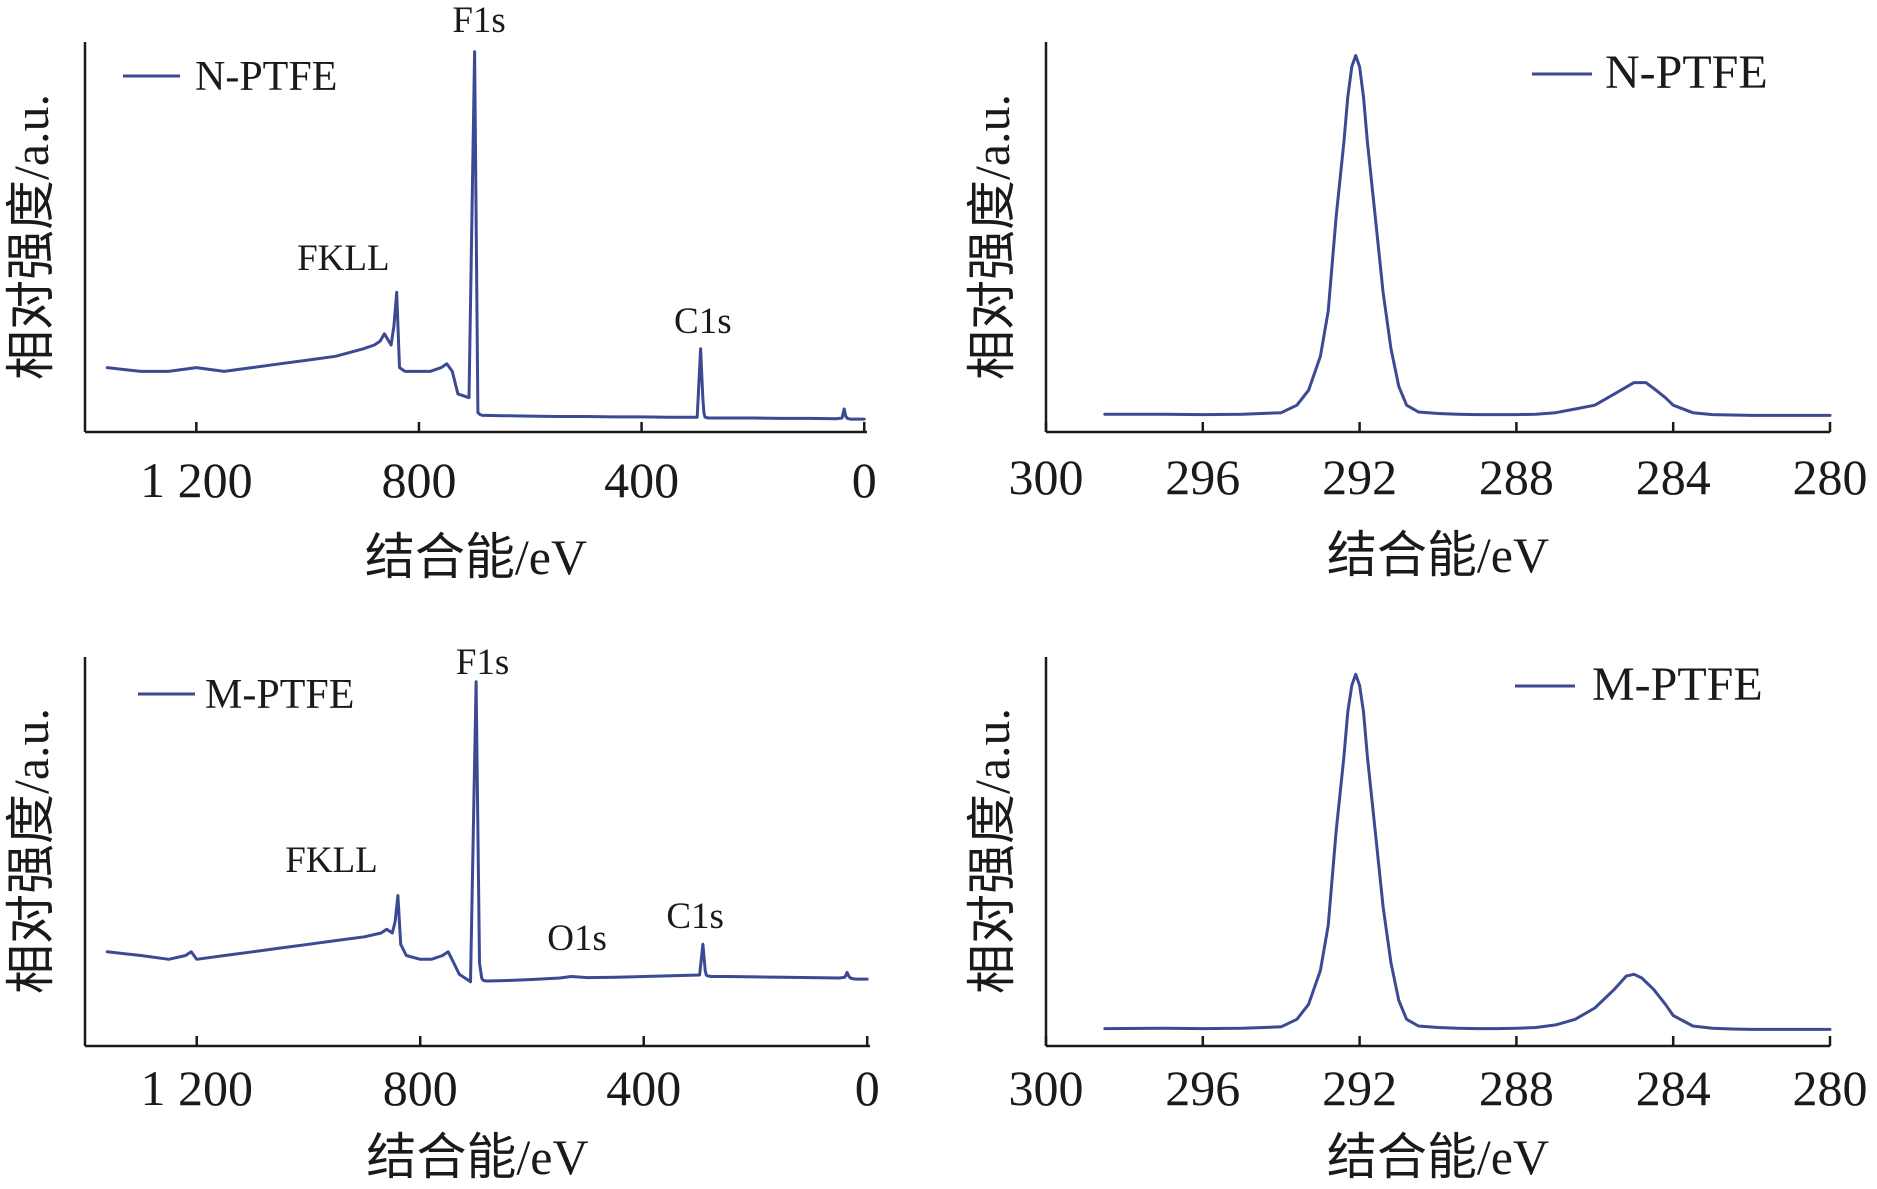 Image resolution: width=1877 pixels, height=1189 pixels. Describe the element at coordinates (577, 938) in the screenshot. I see `peak-annotation: O1s` at that location.